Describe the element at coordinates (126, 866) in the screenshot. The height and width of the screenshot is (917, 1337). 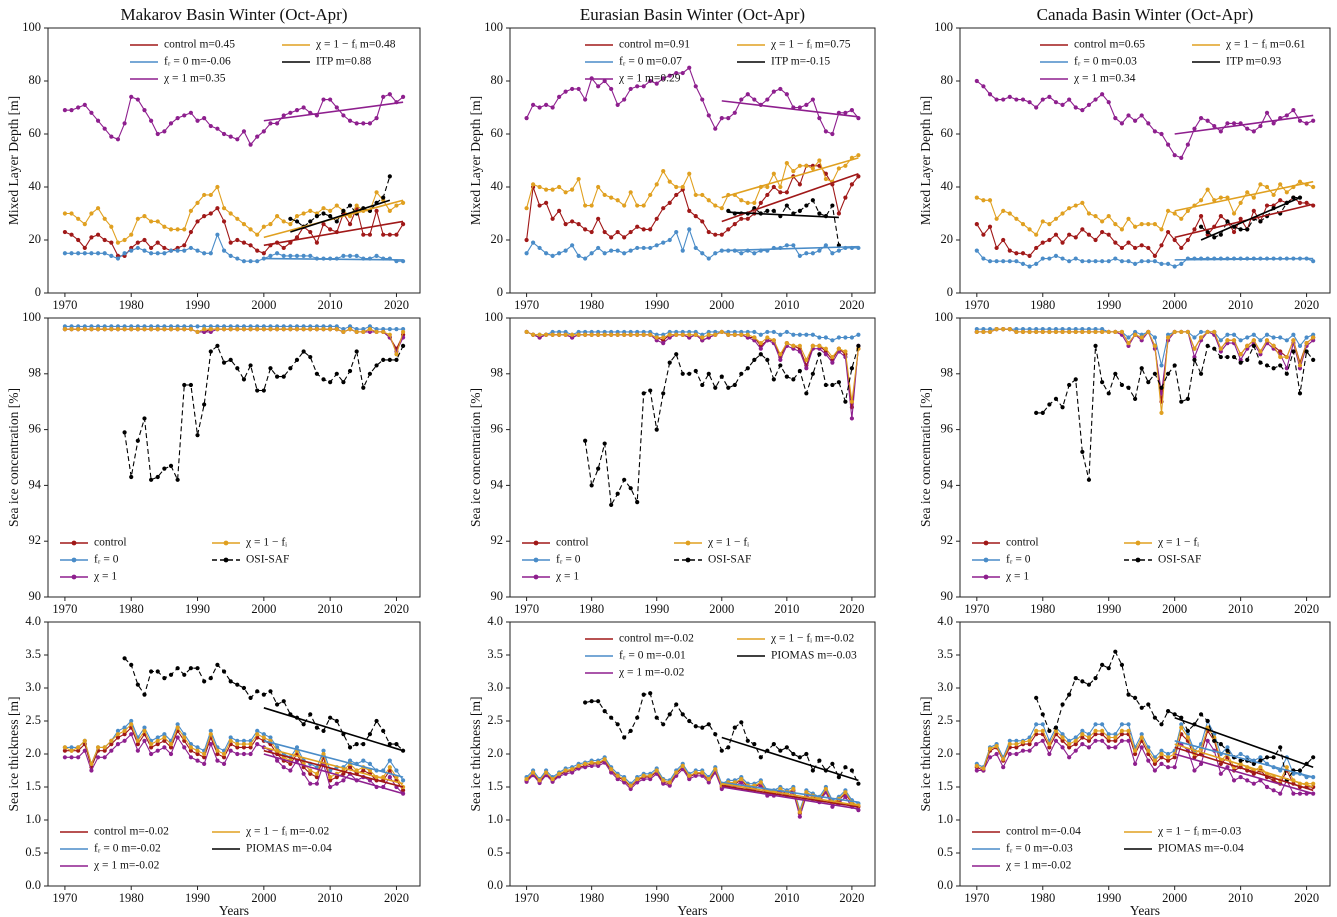
I see `legend-label: χ = 1 m=-0.02` at that location.